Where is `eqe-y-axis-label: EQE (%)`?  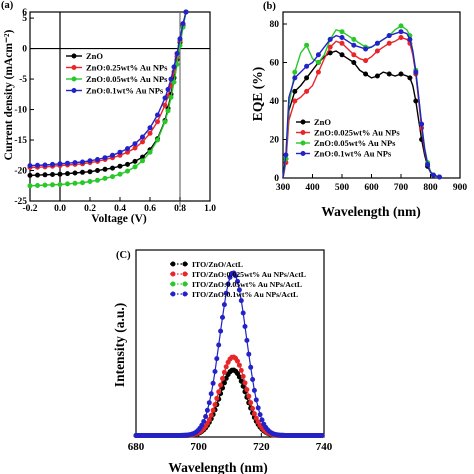
eqe-y-axis-label: EQE (%) is located at coordinates (257, 94).